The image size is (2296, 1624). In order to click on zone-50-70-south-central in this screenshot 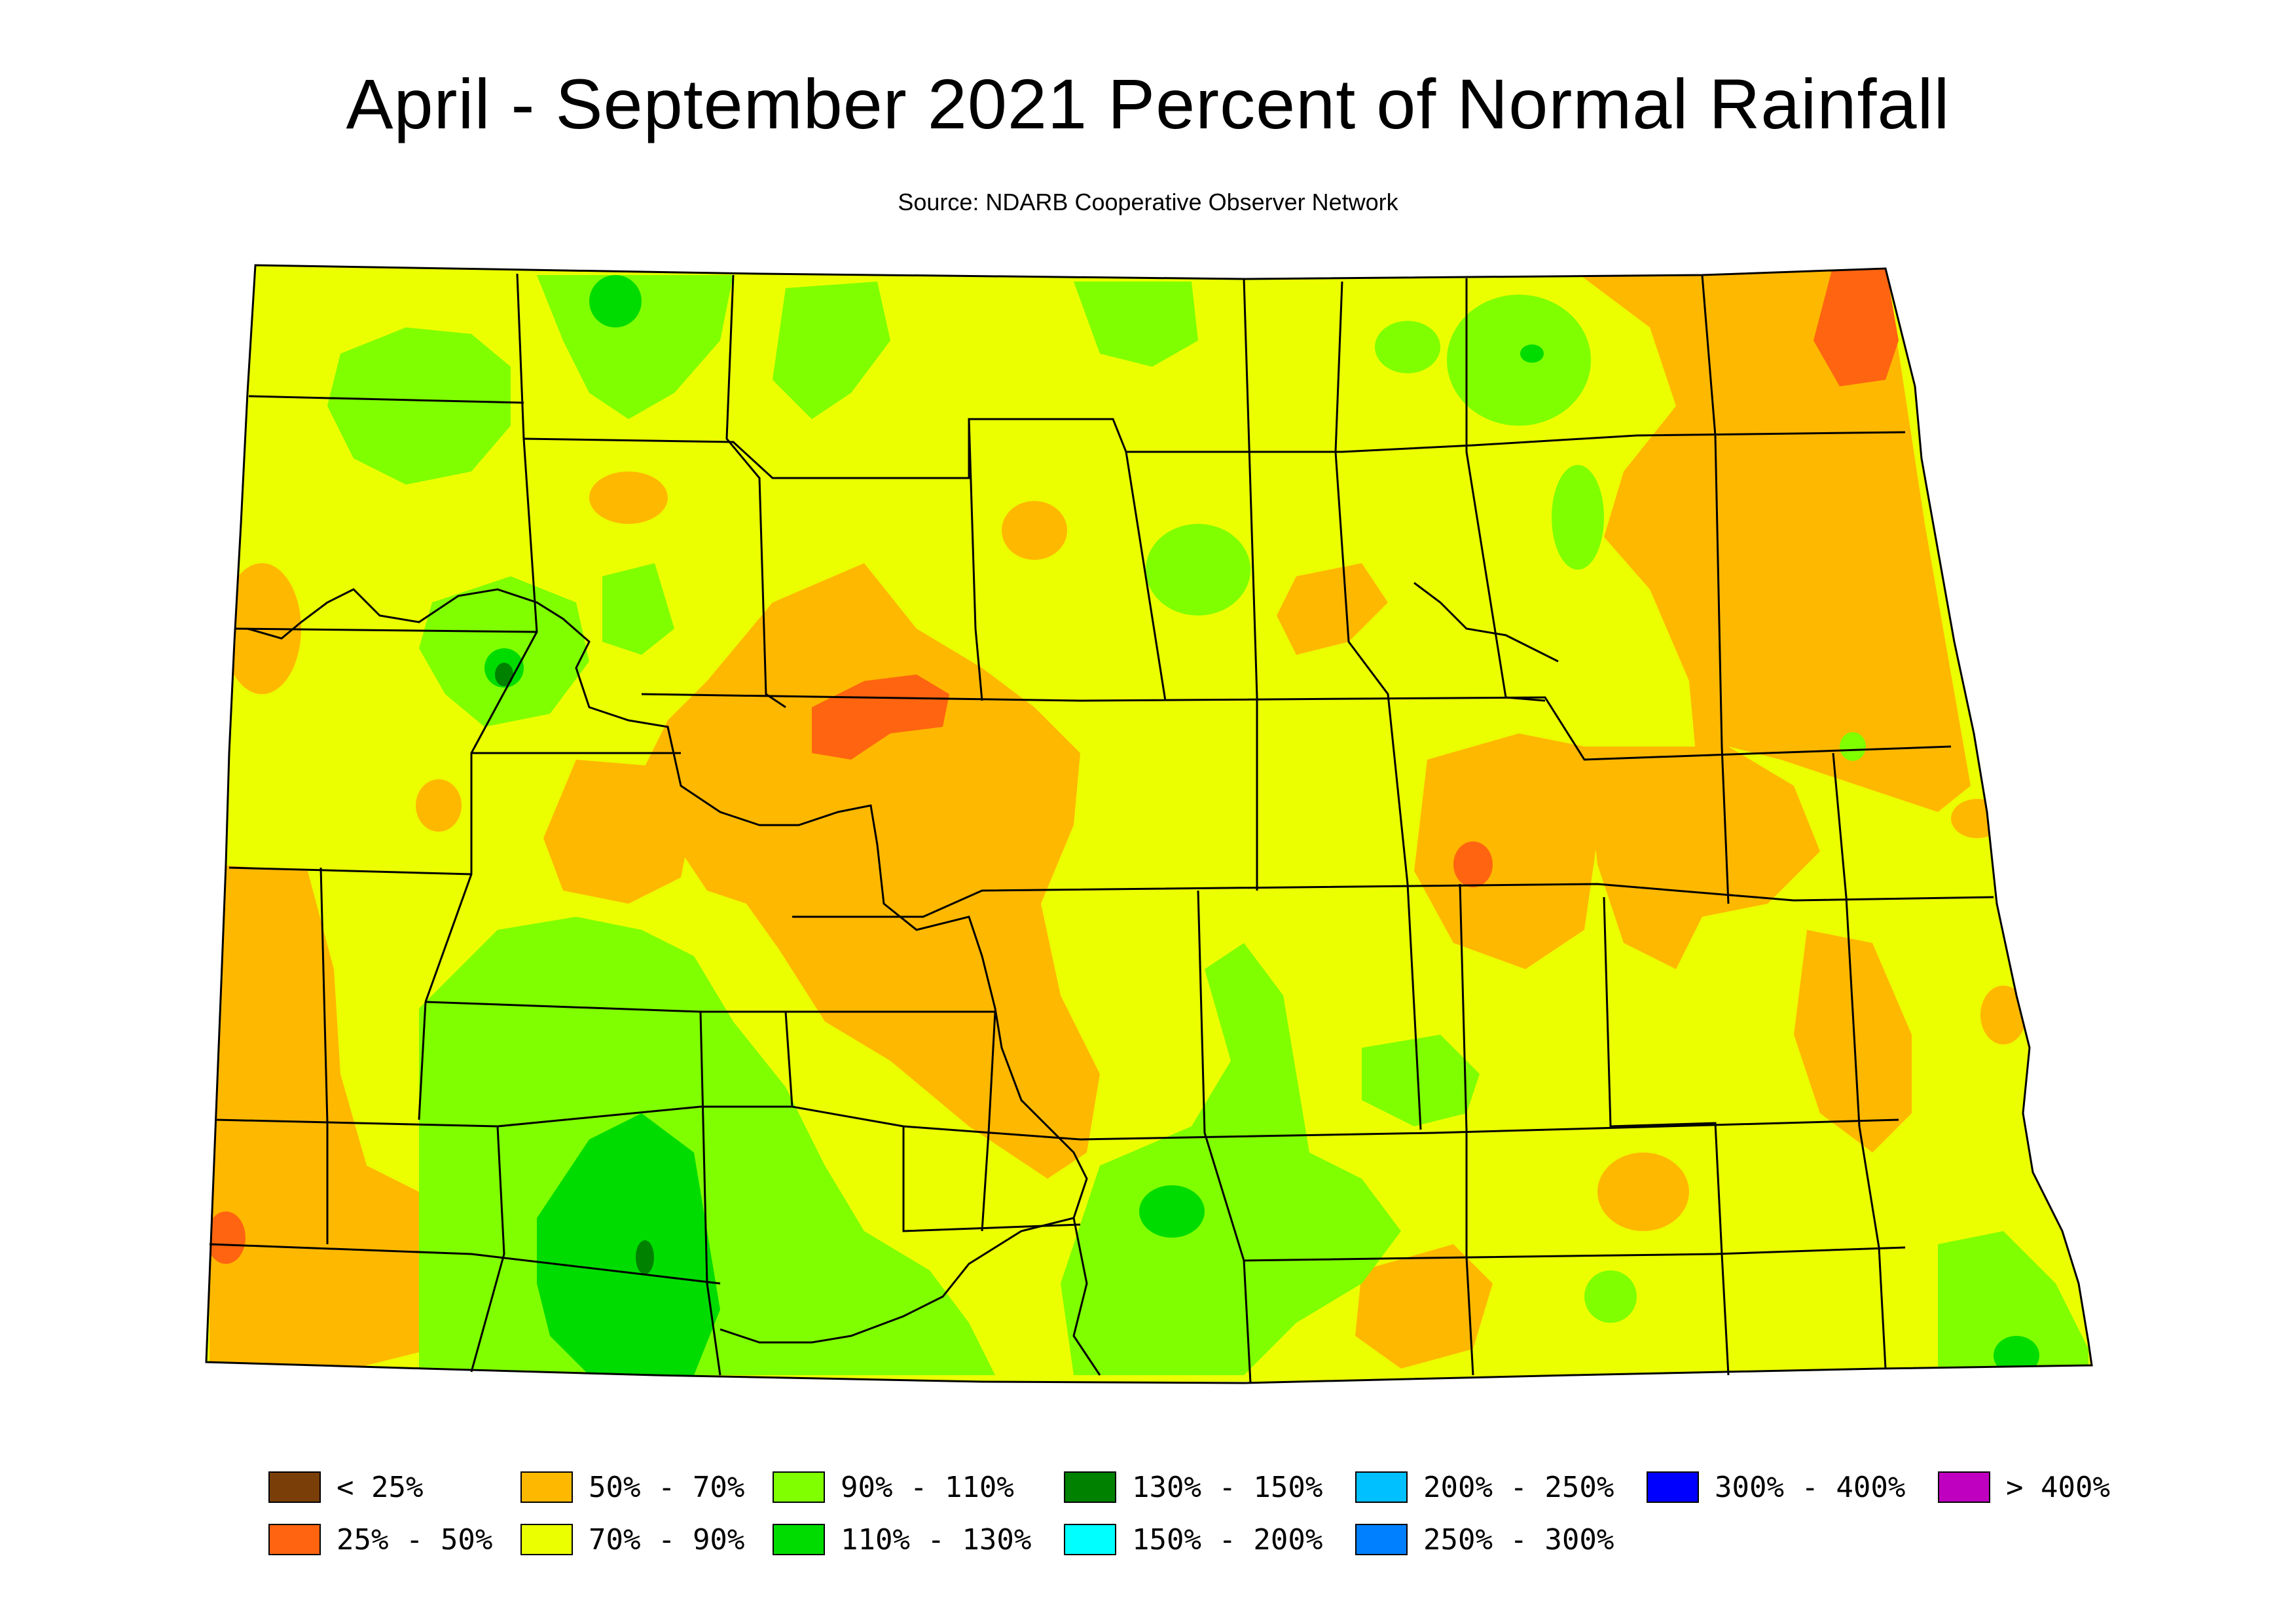, I will do `click(1424, 1306)`.